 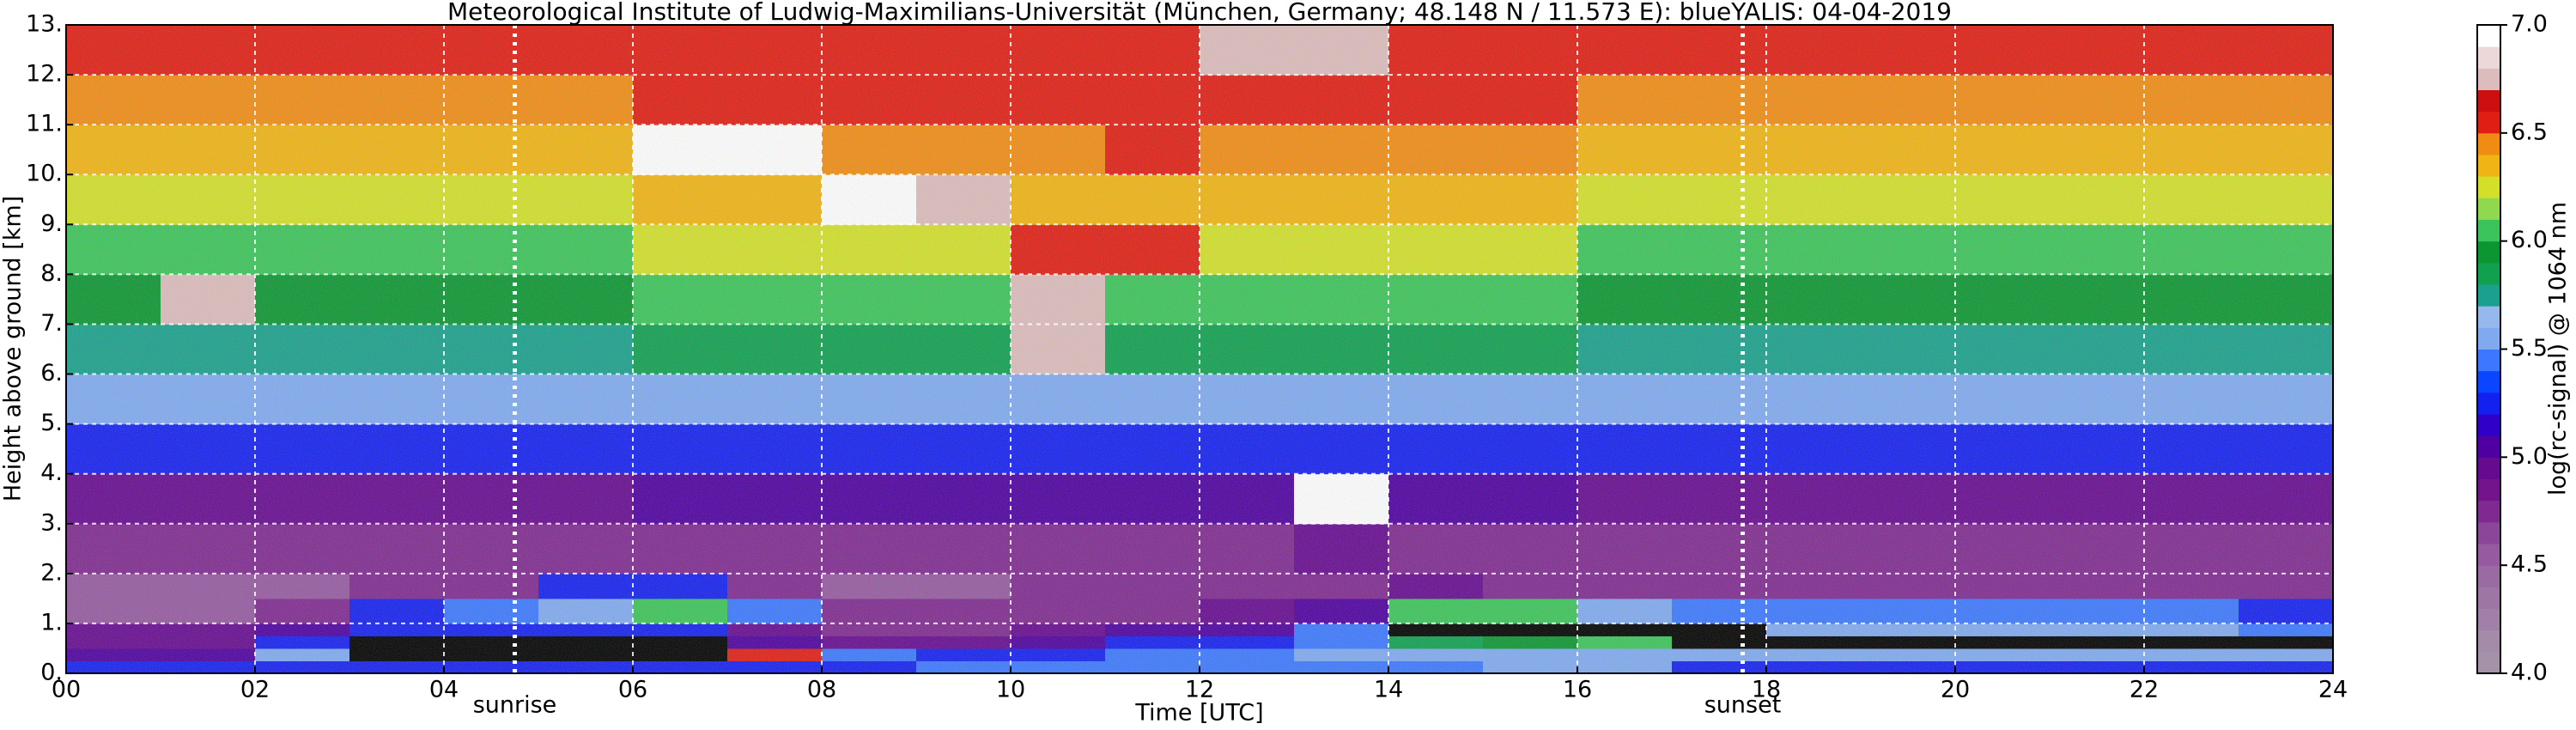 What do you see at coordinates (2529, 673) in the screenshot?
I see `colorbar-tick-label: 4.0` at bounding box center [2529, 673].